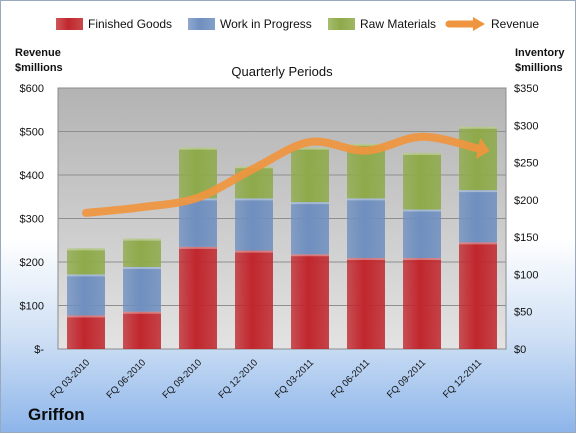  What do you see at coordinates (462, 378) in the screenshot?
I see `category-label: FQ 12-2011` at bounding box center [462, 378].